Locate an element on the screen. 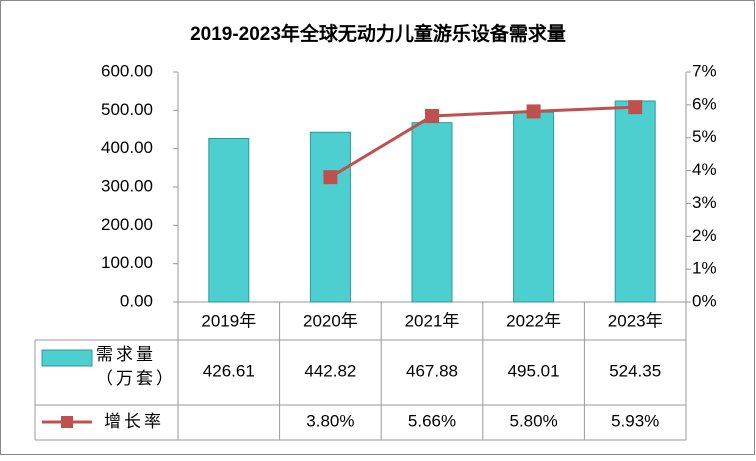 Image resolution: width=756 pixels, height=461 pixels. x-tick-label: 2020年 is located at coordinates (330, 320).